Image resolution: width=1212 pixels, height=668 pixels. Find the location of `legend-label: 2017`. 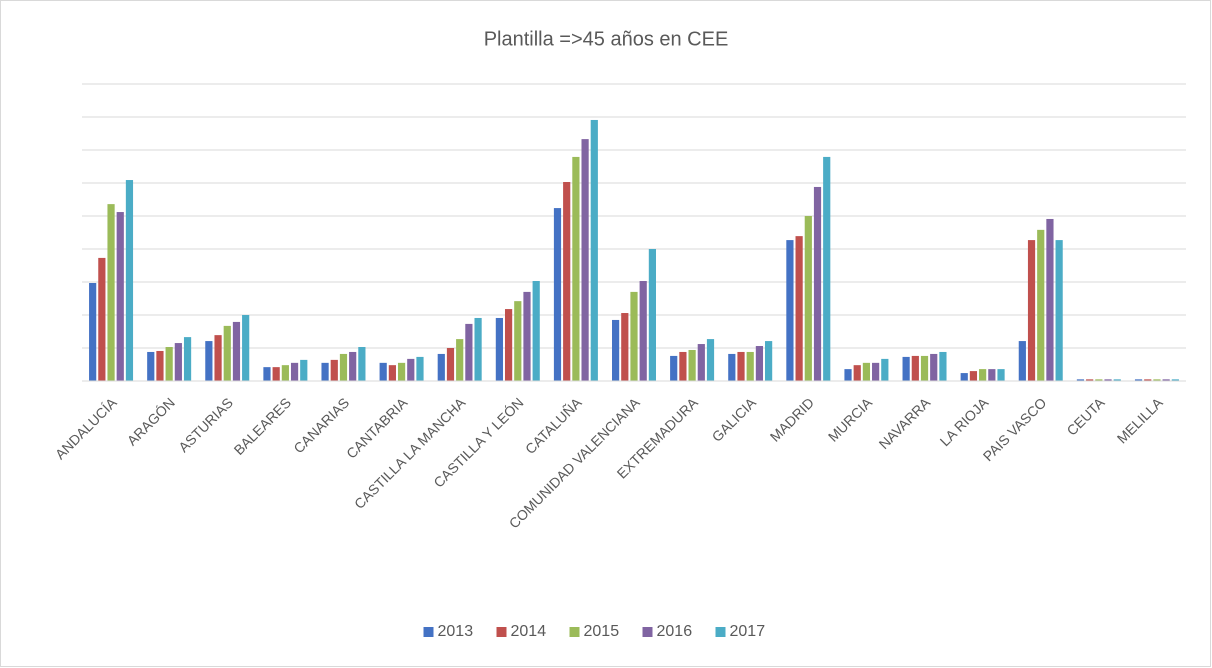

legend-label: 2017 is located at coordinates (748, 631).